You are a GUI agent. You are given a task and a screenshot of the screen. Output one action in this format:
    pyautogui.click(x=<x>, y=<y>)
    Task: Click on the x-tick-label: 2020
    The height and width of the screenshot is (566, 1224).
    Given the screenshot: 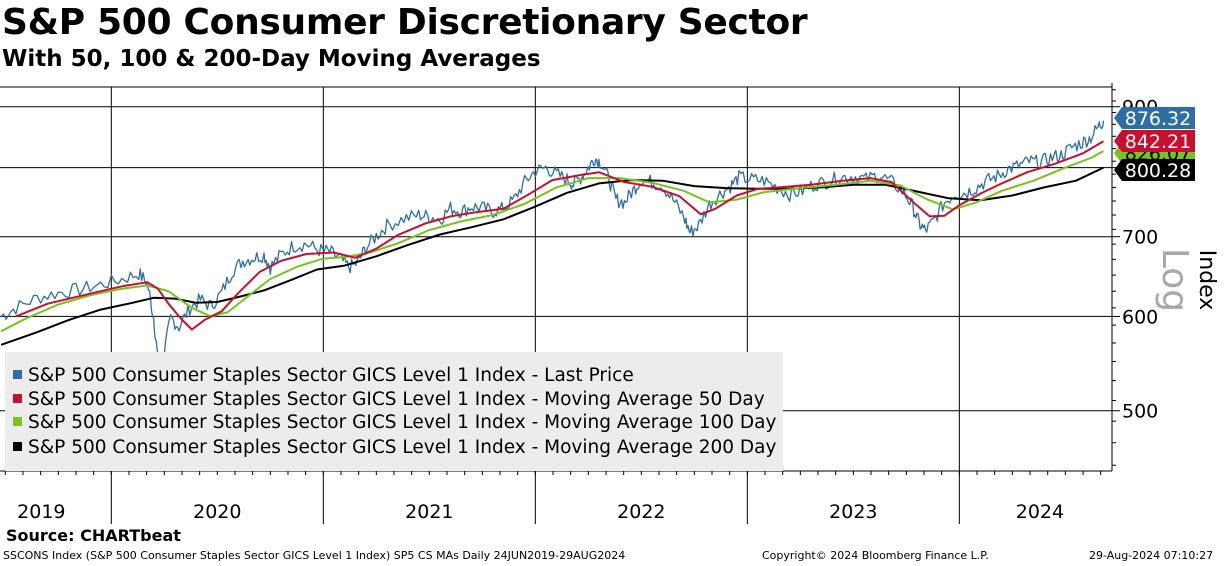 What is the action you would take?
    pyautogui.click(x=217, y=512)
    